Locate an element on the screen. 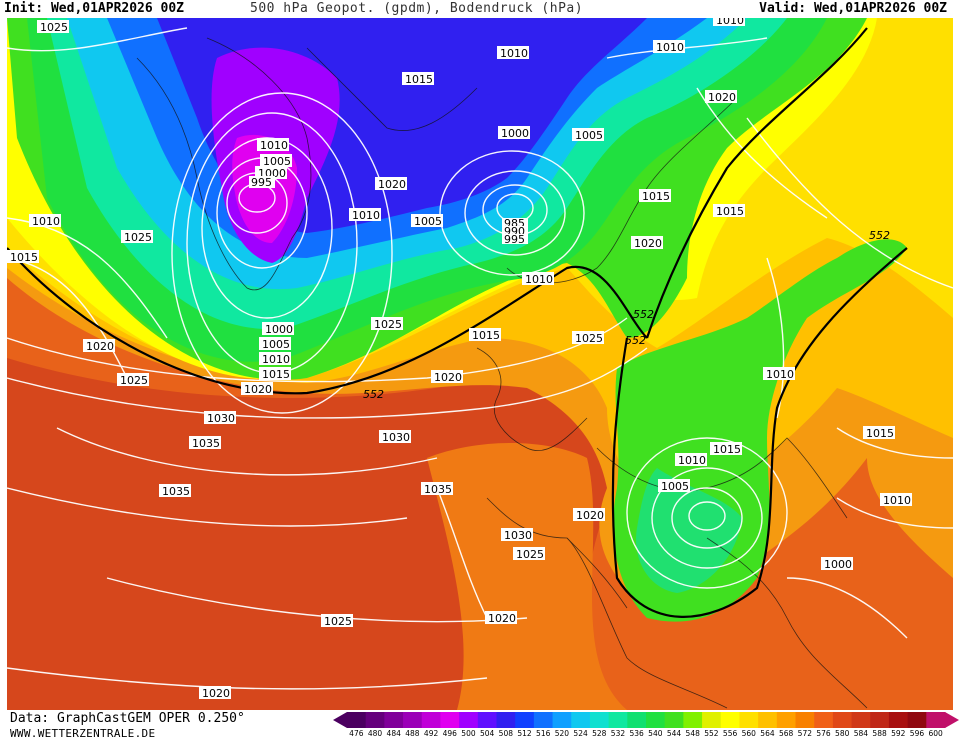  isobar-label: 995 is located at coordinates (262, 182).